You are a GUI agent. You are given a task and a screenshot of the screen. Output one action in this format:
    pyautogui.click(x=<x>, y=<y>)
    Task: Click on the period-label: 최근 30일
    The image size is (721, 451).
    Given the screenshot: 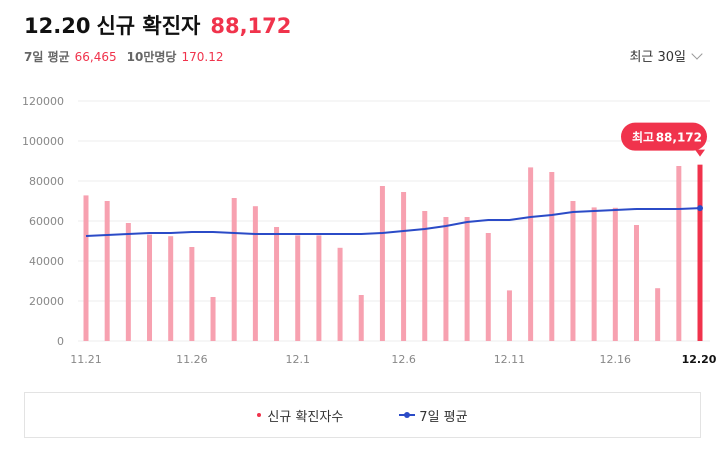 What is the action you would take?
    pyautogui.click(x=657, y=57)
    